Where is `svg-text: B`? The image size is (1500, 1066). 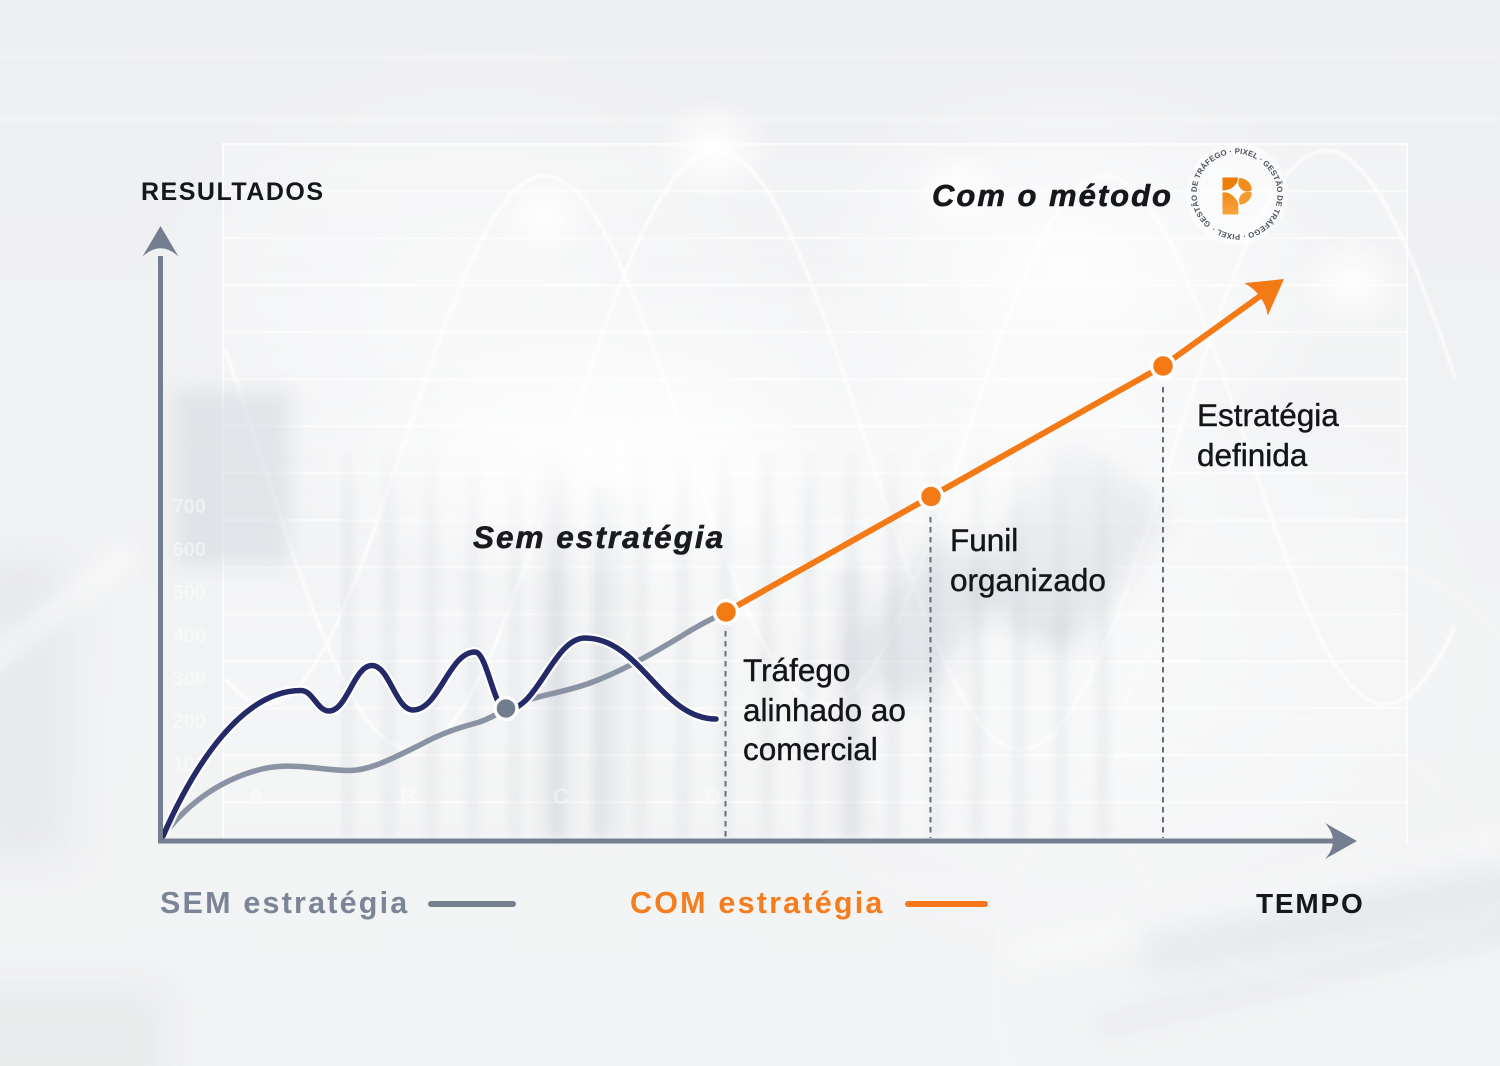
svg-text: B is located at coordinates (408, 796).